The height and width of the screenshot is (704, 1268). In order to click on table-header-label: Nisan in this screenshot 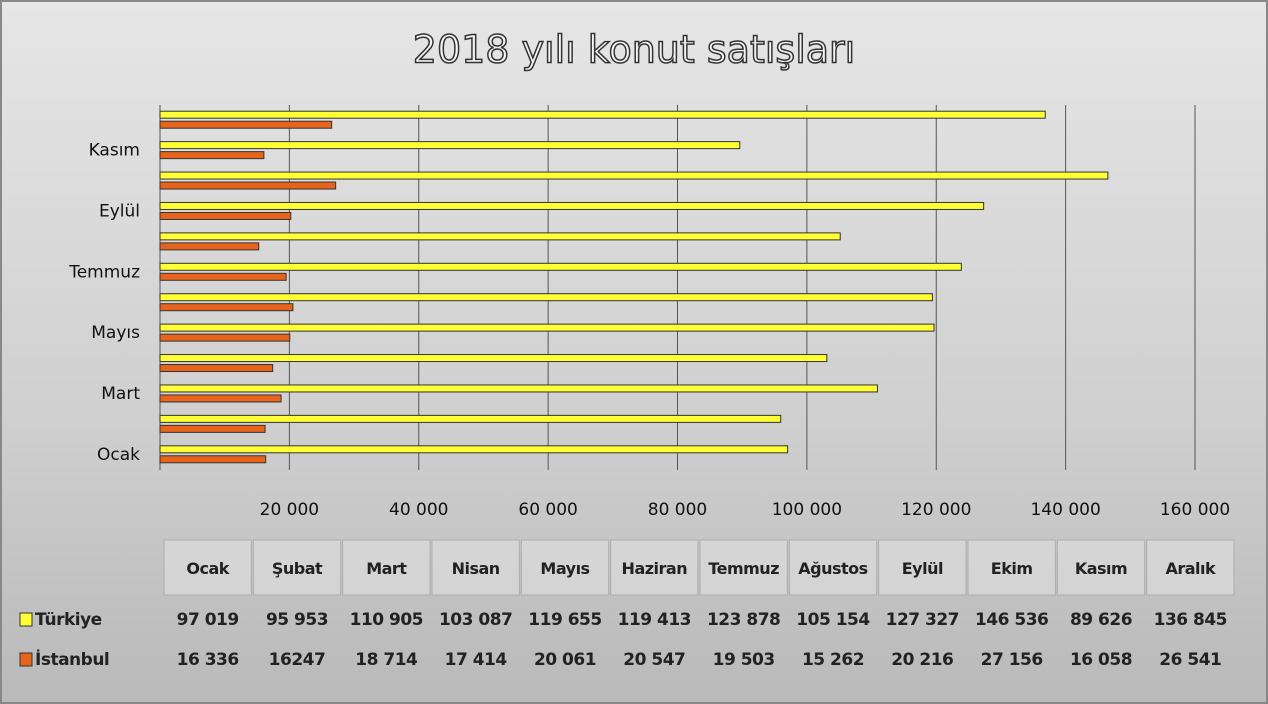, I will do `click(476, 568)`.